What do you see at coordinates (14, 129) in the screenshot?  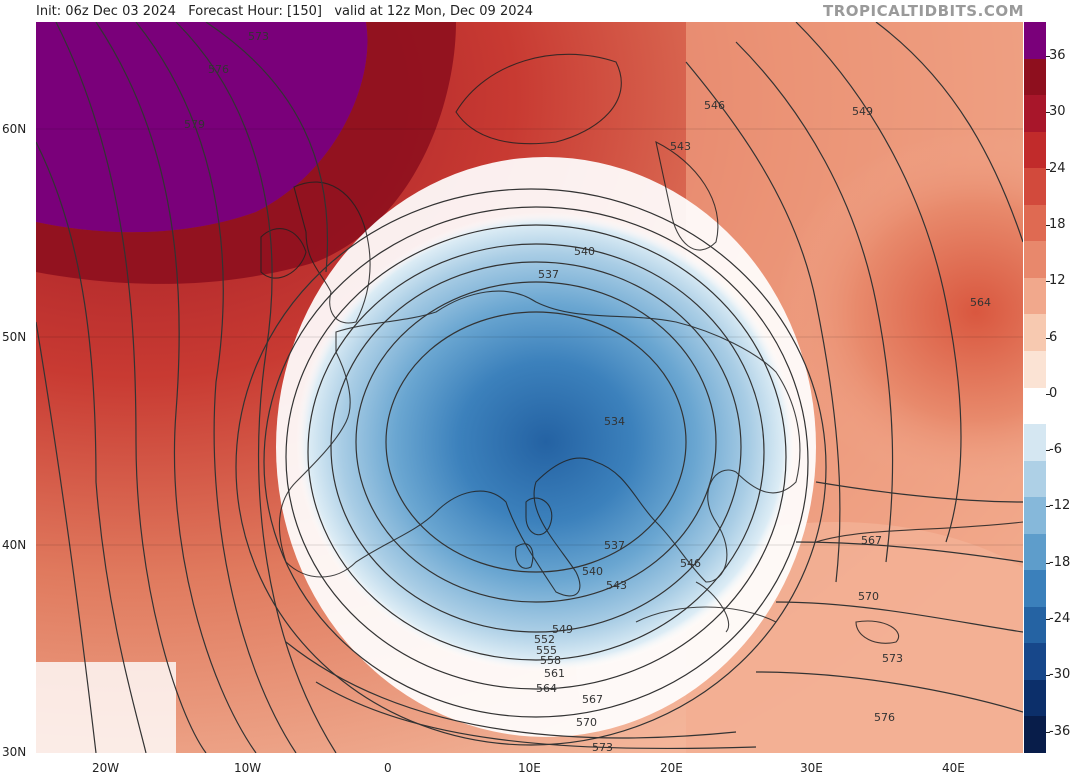 I see `lat-label: 60N` at bounding box center [14, 129].